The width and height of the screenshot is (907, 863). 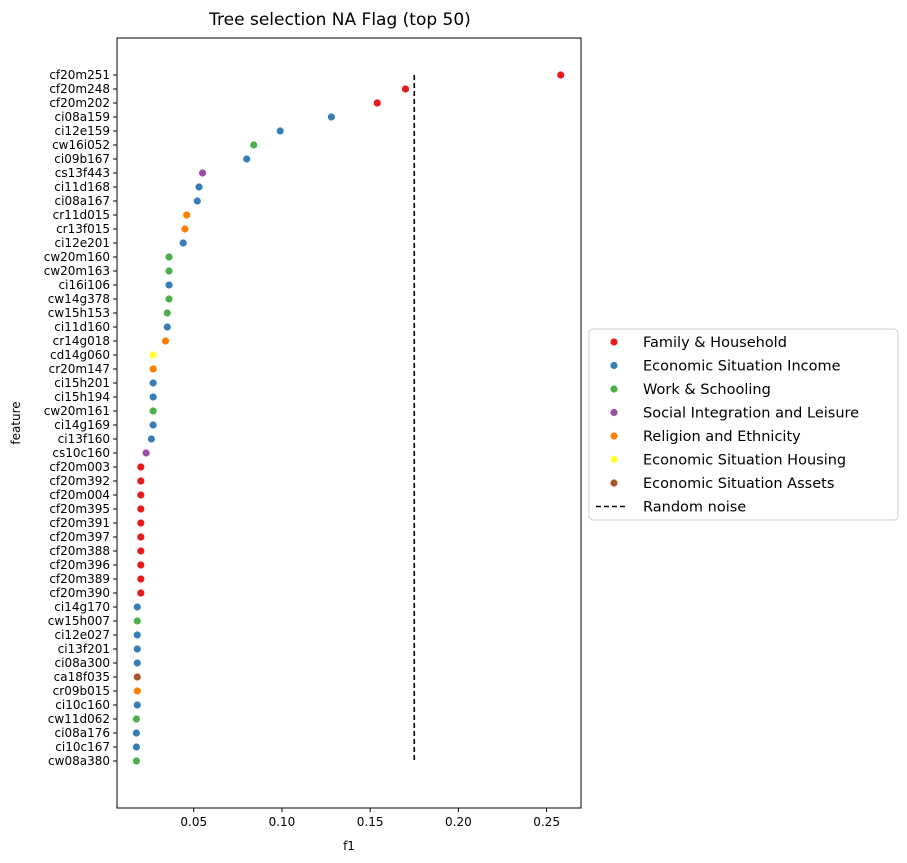 I want to click on y-tick-label: ci11d160, so click(x=82, y=327).